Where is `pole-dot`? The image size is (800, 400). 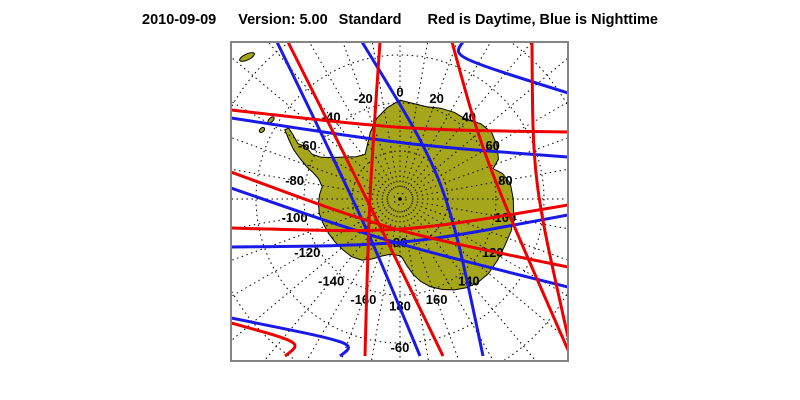
pole-dot is located at coordinates (400, 199).